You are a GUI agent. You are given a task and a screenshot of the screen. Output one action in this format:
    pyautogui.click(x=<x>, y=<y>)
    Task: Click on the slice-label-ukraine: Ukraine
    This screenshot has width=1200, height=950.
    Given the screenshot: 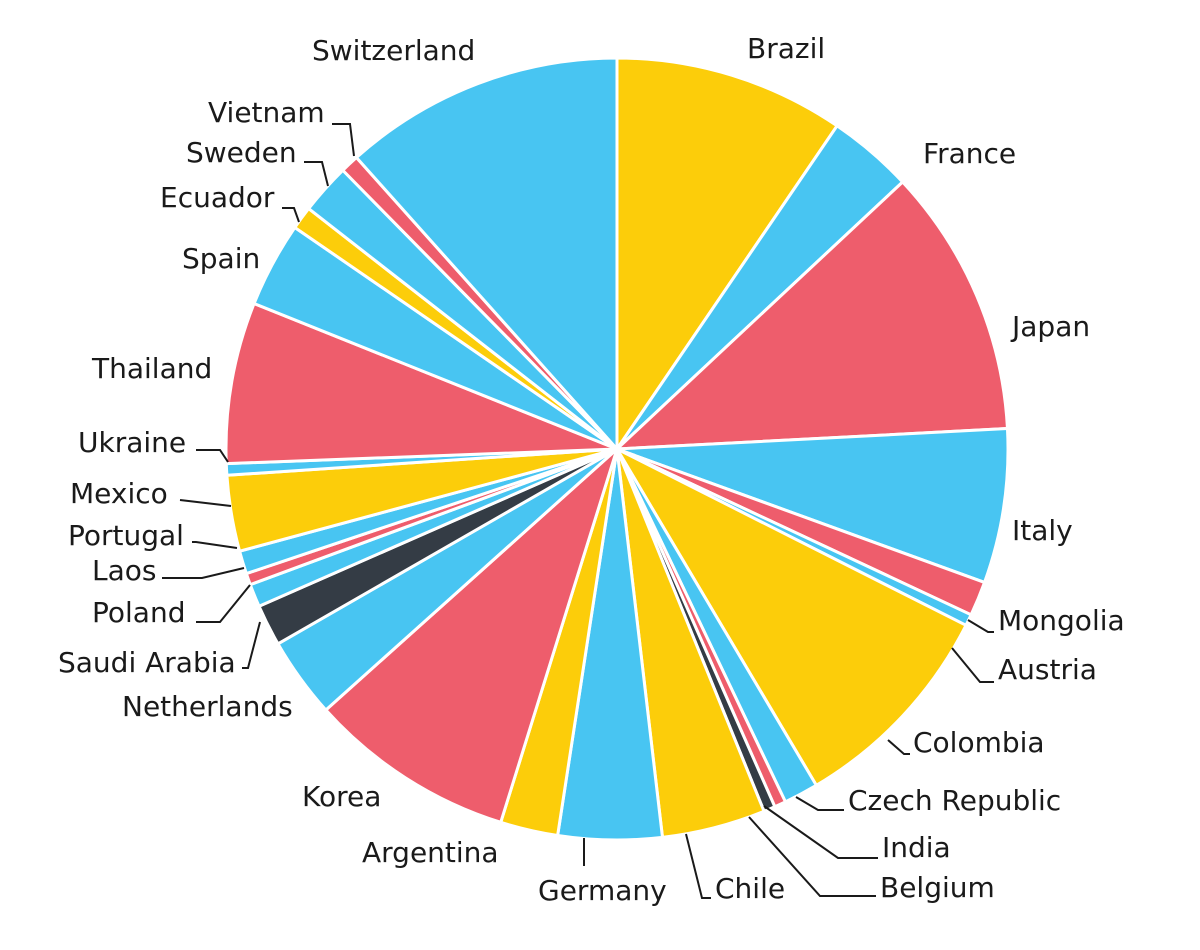 What is the action you would take?
    pyautogui.click(x=132, y=442)
    